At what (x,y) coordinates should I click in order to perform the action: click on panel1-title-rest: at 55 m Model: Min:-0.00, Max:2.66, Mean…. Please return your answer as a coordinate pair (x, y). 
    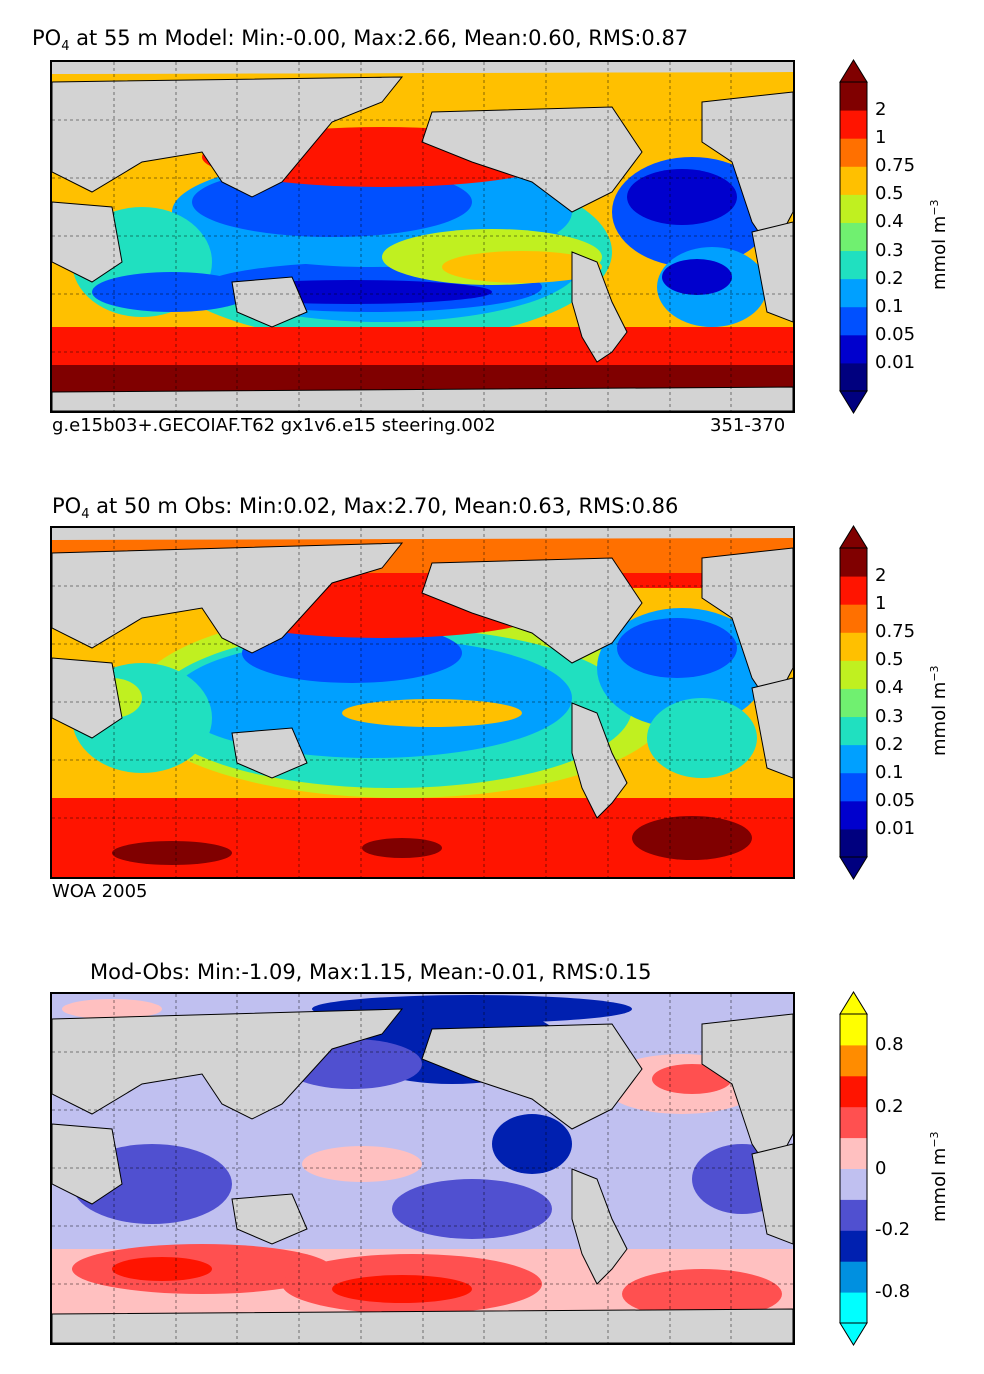
    Looking at the image, I should click on (379, 38).